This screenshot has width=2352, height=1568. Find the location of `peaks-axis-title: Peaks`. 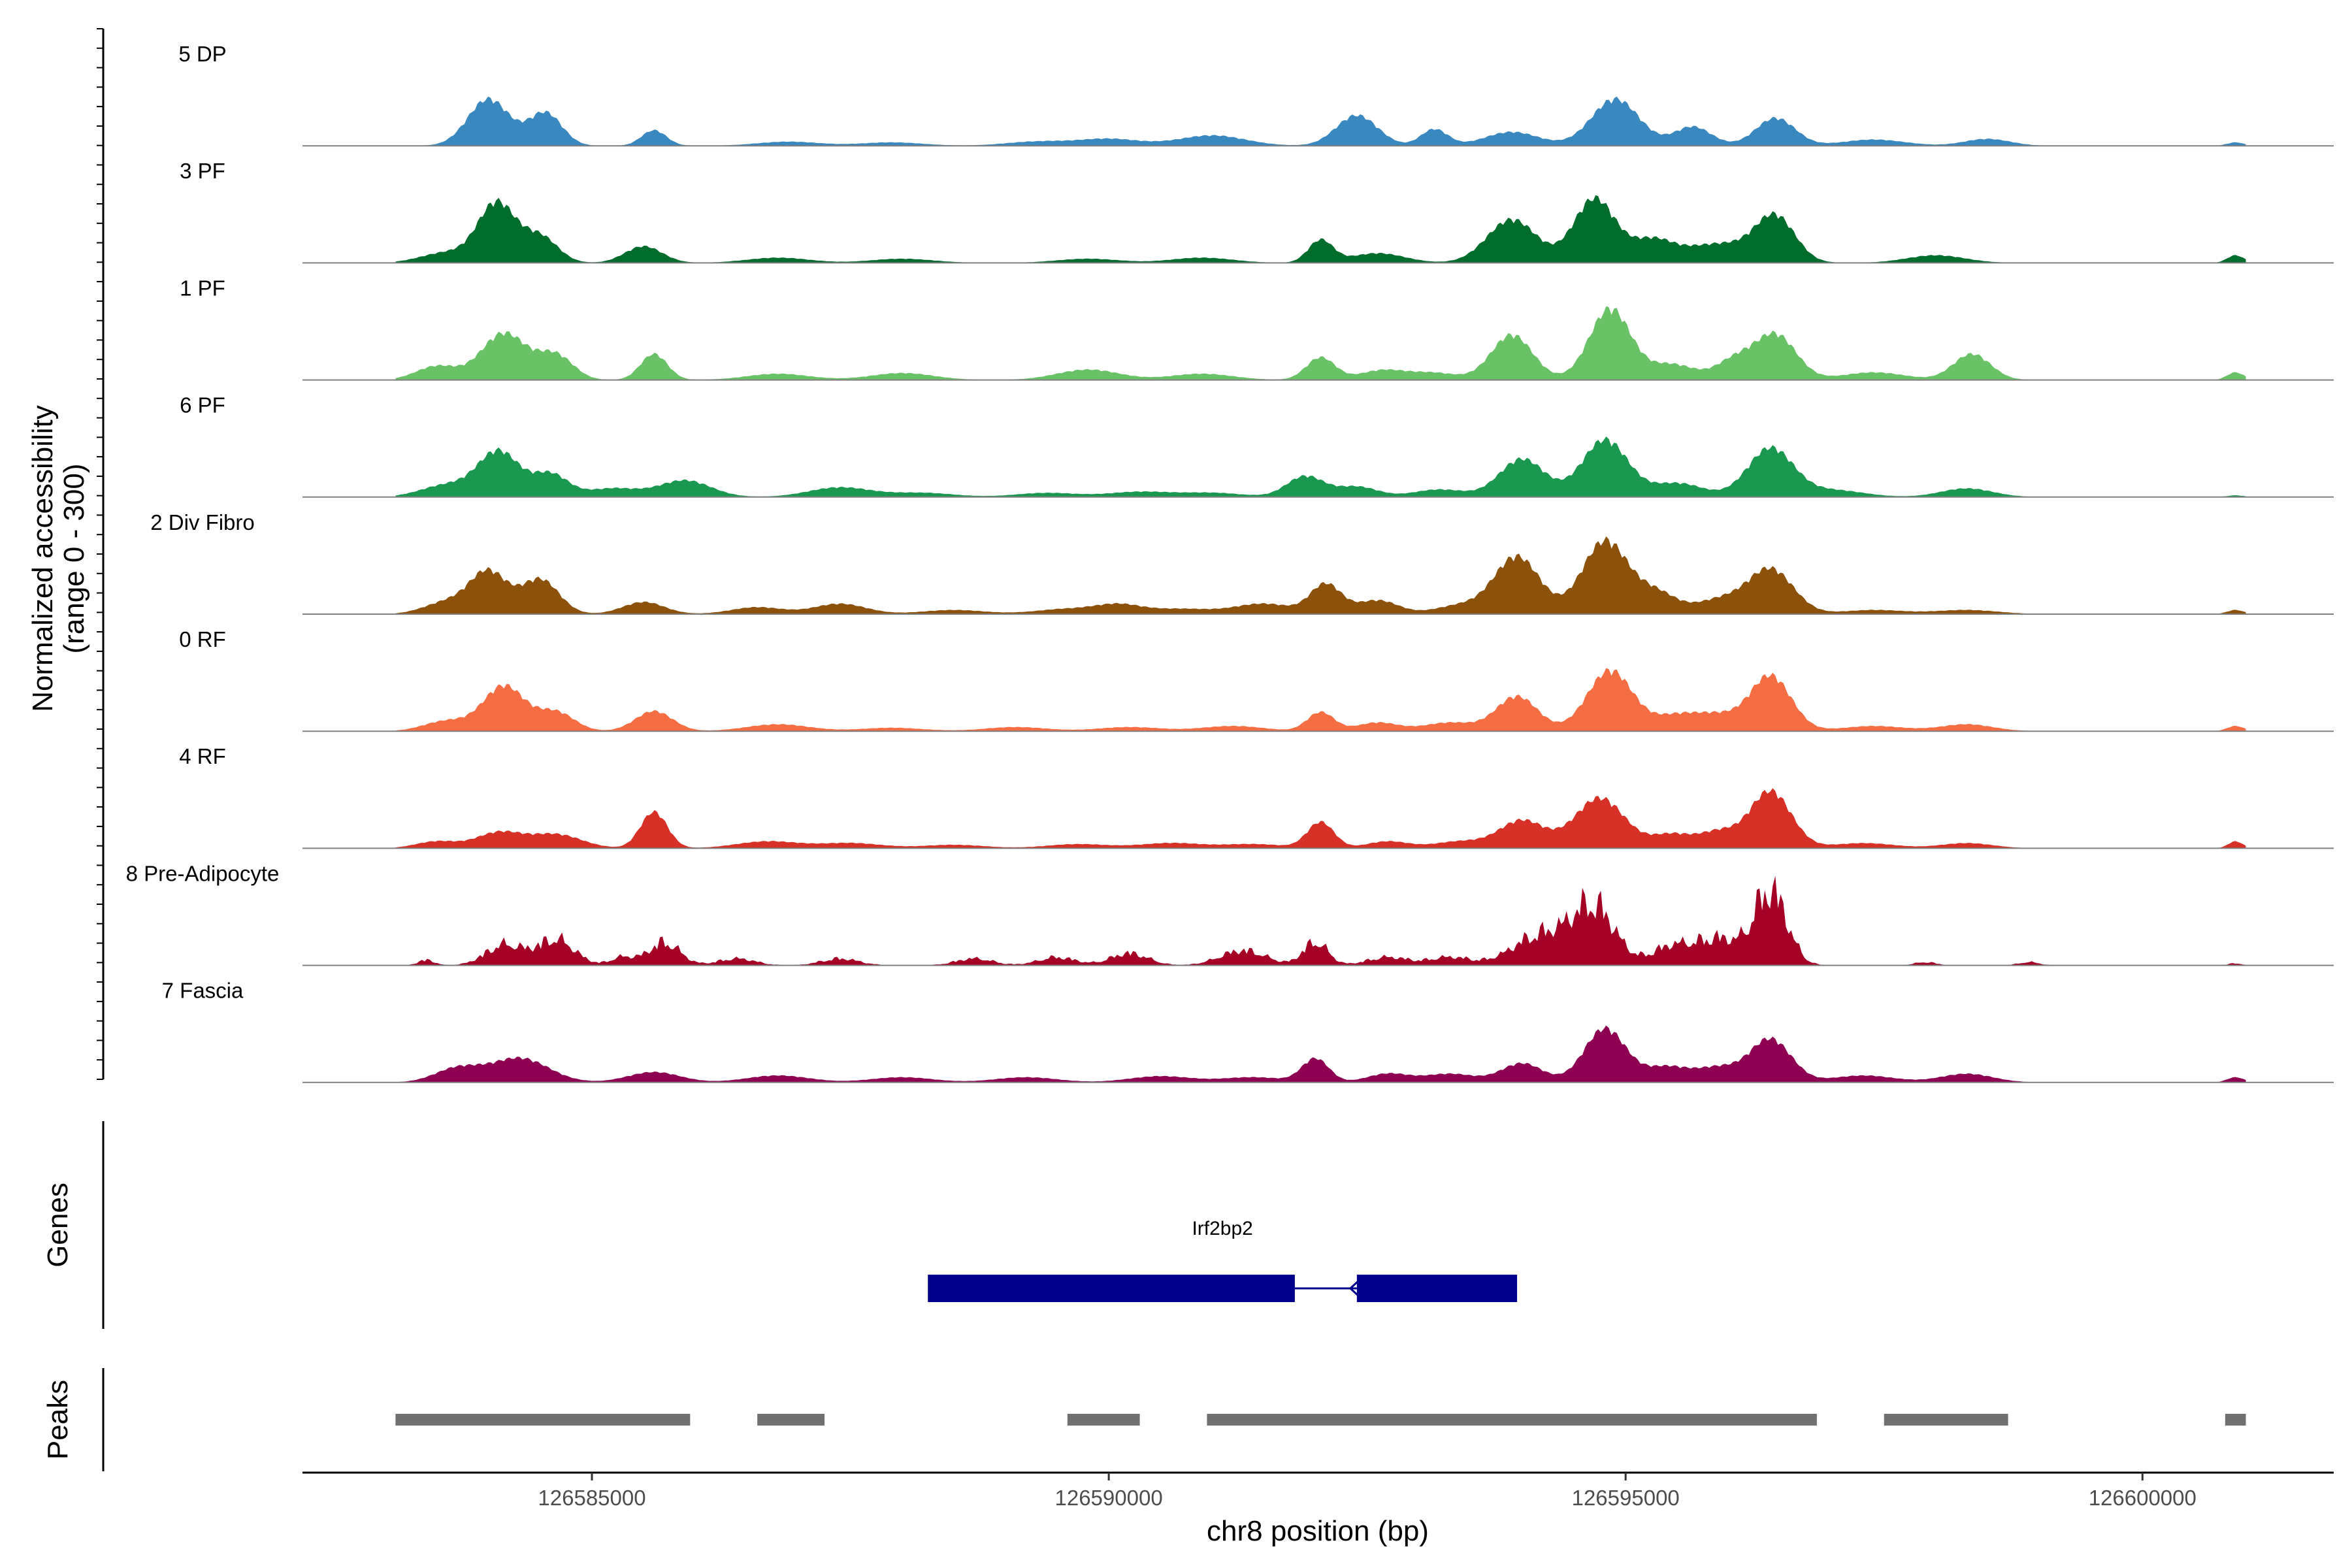

peaks-axis-title: Peaks is located at coordinates (58, 1420).